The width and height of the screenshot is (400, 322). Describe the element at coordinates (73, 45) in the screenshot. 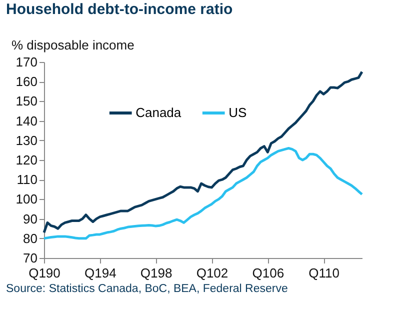

I see `y-axis-title: % disposable income` at that location.